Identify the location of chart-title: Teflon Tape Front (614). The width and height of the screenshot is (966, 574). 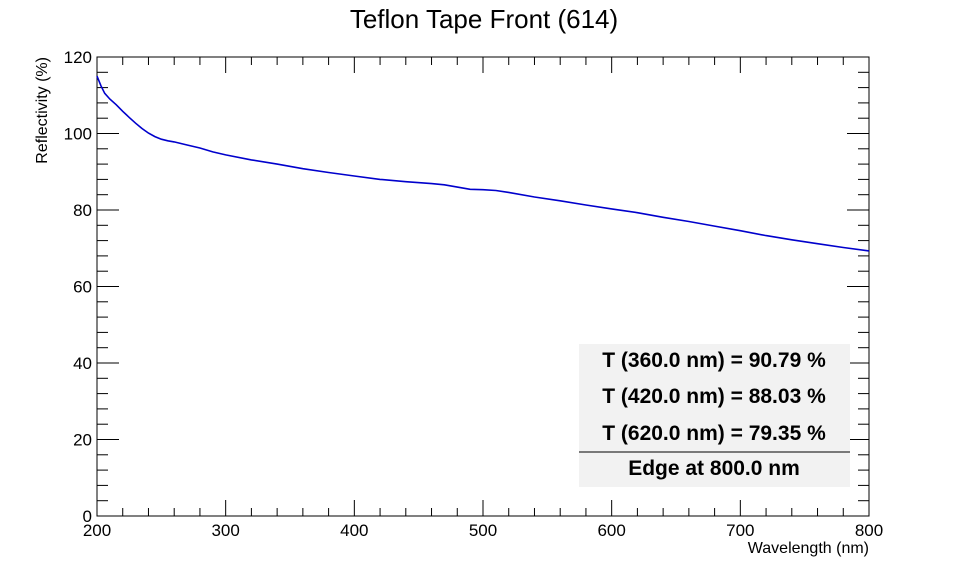
(484, 19).